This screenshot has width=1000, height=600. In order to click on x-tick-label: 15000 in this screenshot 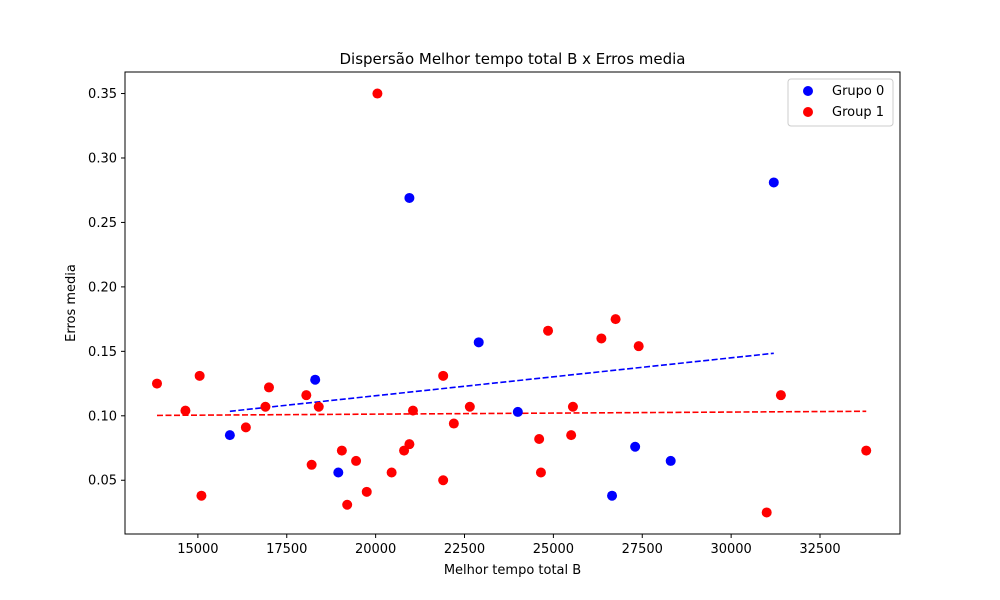, I will do `click(197, 549)`.